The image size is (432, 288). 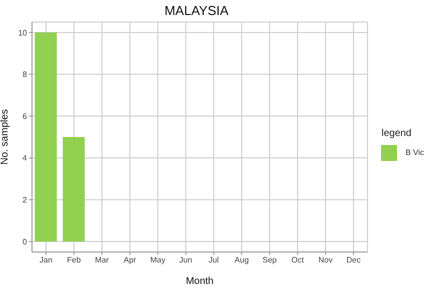 What do you see at coordinates (23, 33) in the screenshot?
I see `y-tick-label: 10` at bounding box center [23, 33].